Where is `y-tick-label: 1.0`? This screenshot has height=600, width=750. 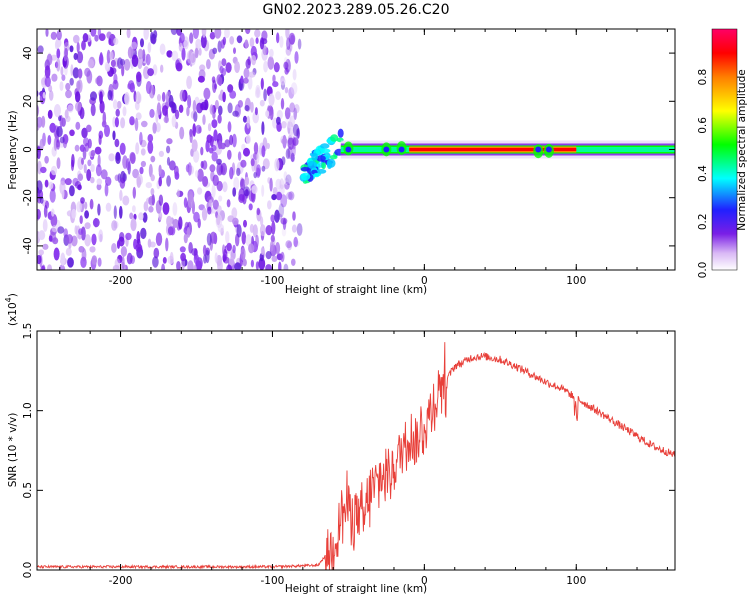
y-tick-label: 1.0 is located at coordinates (28, 410).